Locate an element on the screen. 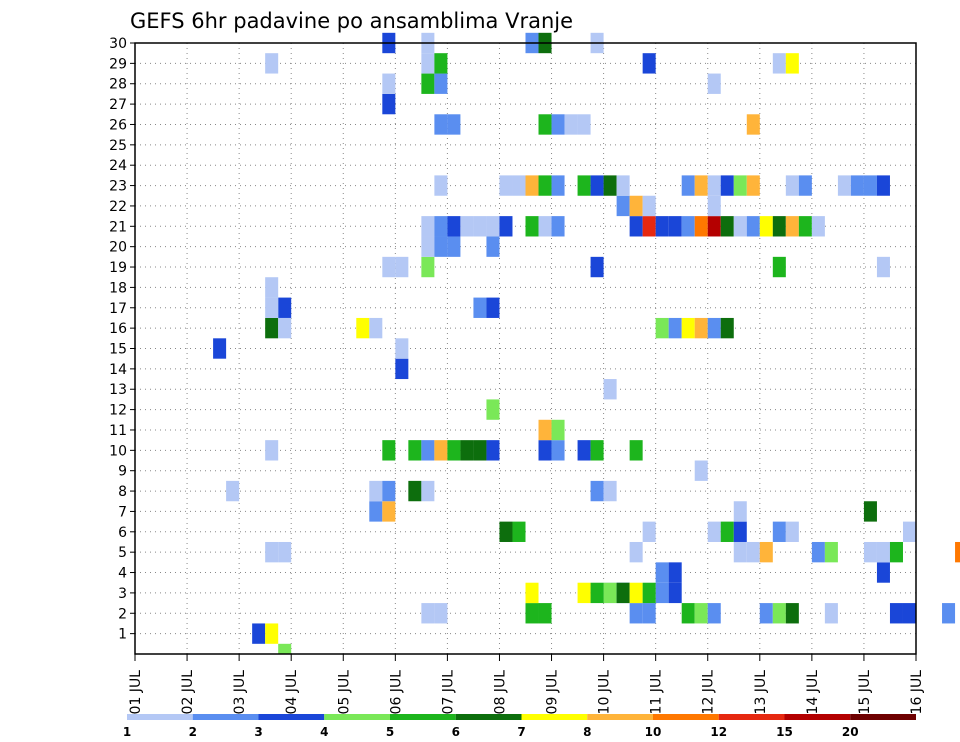 This screenshot has width=960, height=742. y-tick-label: 27 is located at coordinates (118, 105).